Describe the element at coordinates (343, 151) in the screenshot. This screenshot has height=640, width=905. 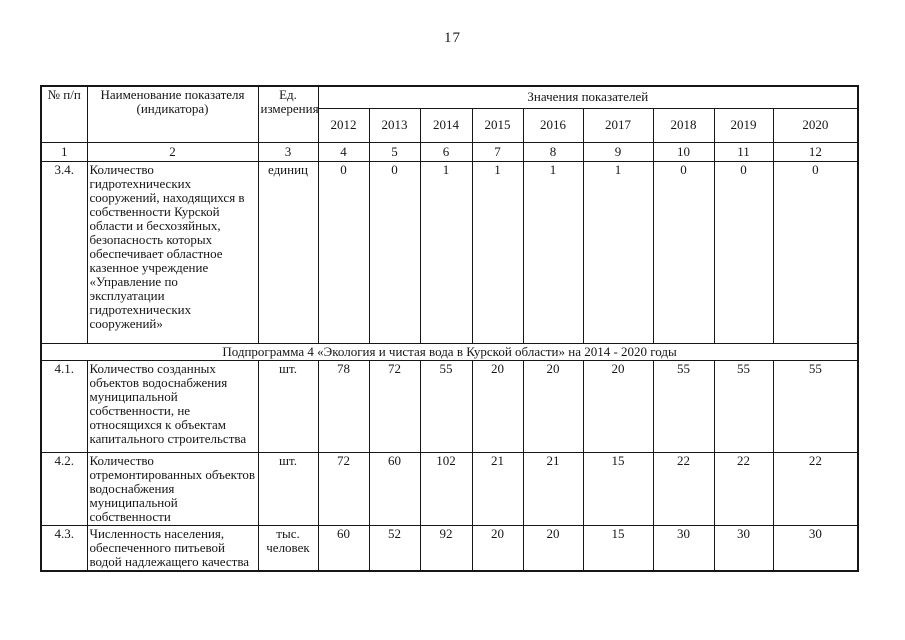
I see `column-number-cell: 4` at that location.